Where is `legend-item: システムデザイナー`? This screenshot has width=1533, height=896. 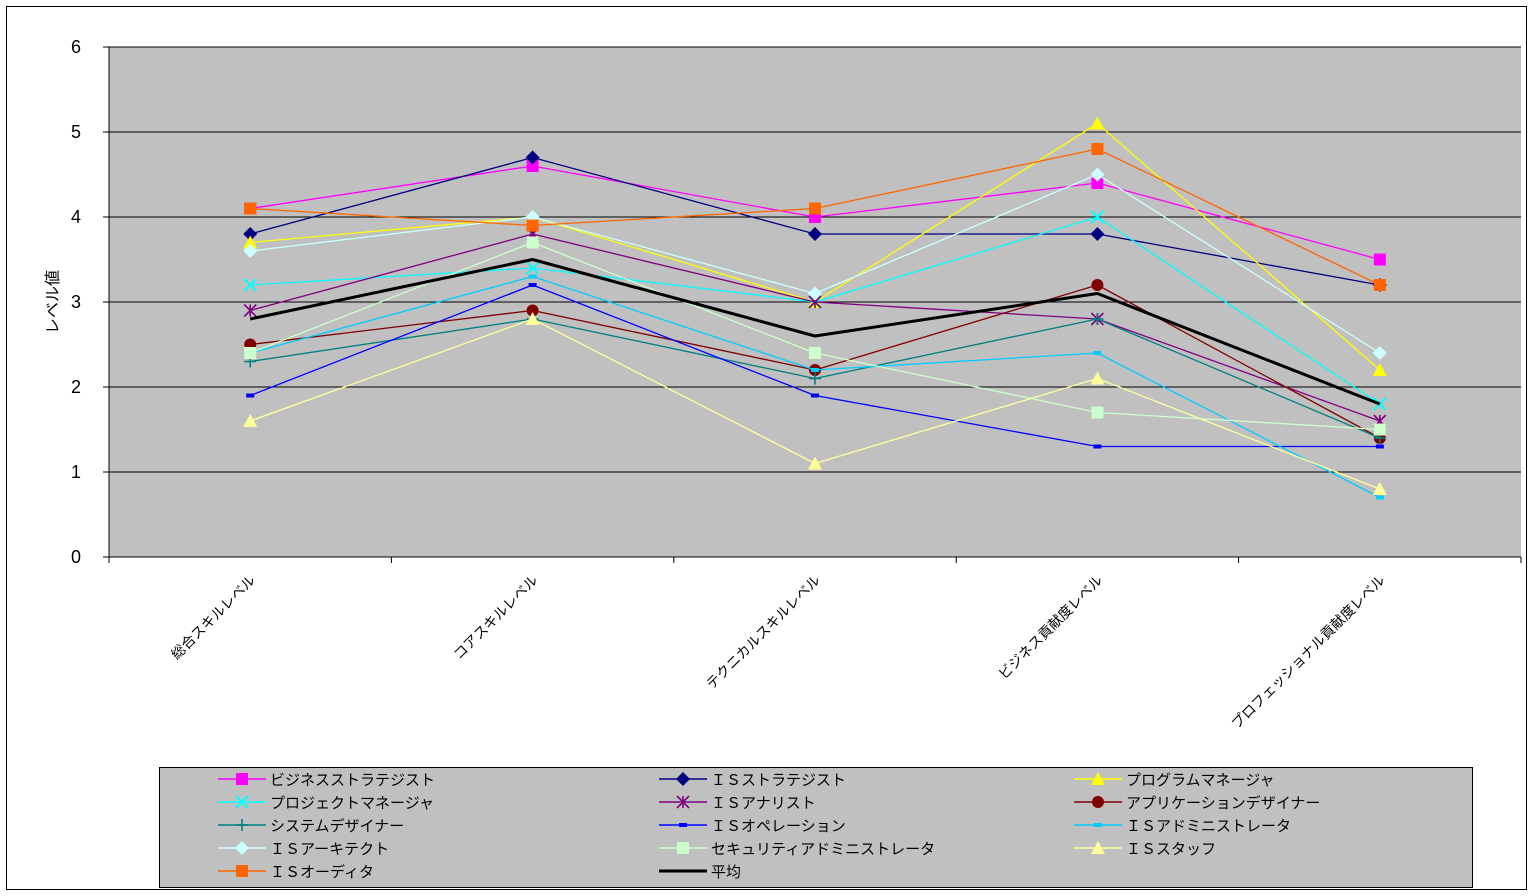
legend-item: システムデザイナー is located at coordinates (310, 825).